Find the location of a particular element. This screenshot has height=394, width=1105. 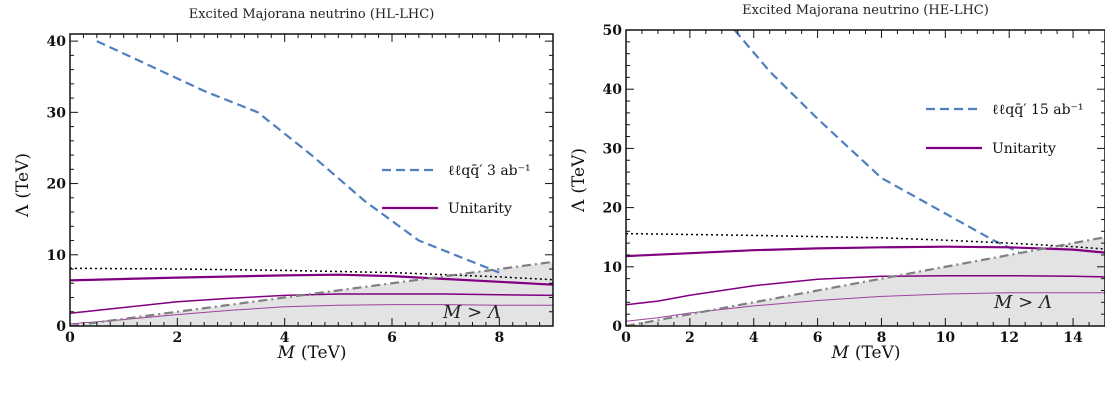

chart1-y-axis-label: Λ (TeV) is located at coordinates (23, 185).